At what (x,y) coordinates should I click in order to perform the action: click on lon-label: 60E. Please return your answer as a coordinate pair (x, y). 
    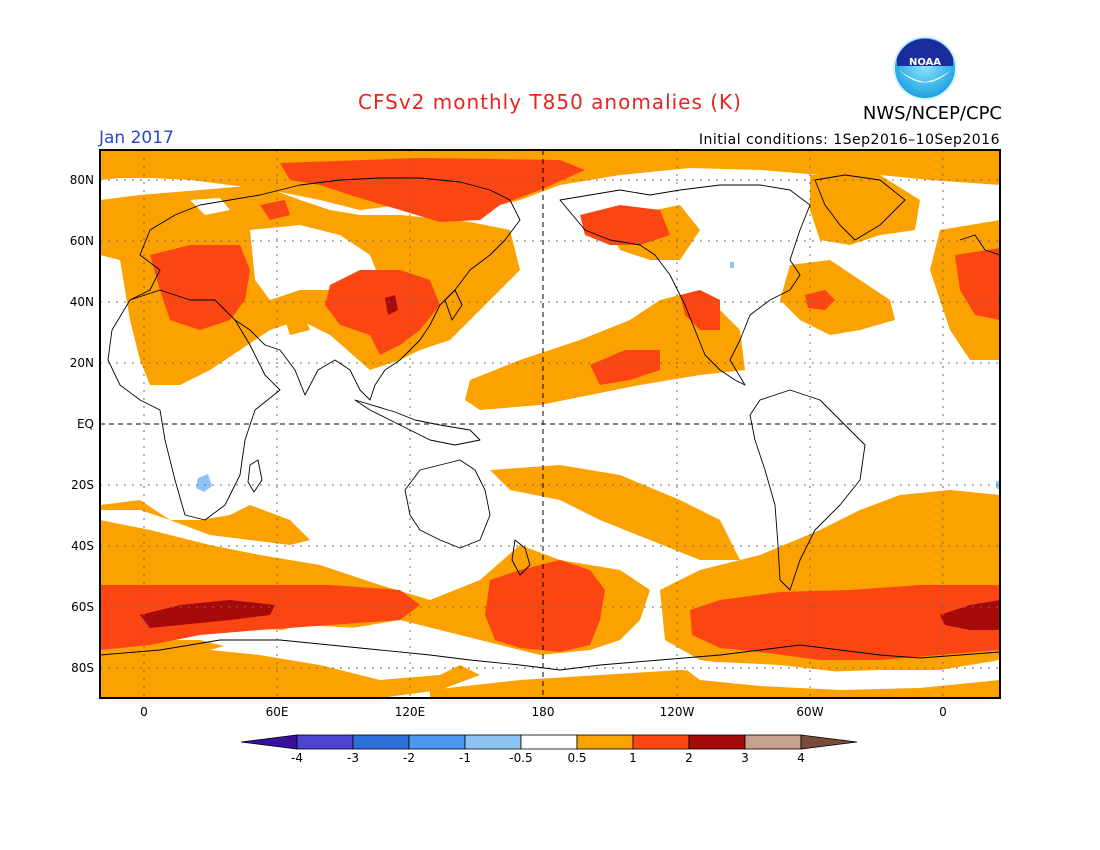
    Looking at the image, I should click on (277, 712).